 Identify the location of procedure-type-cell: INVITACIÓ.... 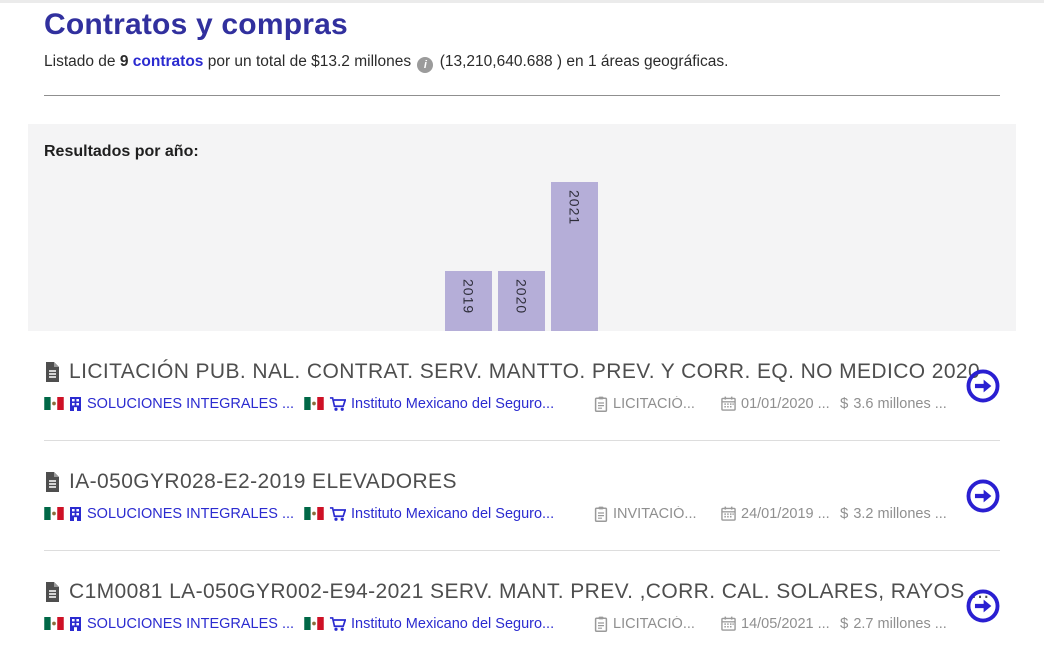
(657, 514).